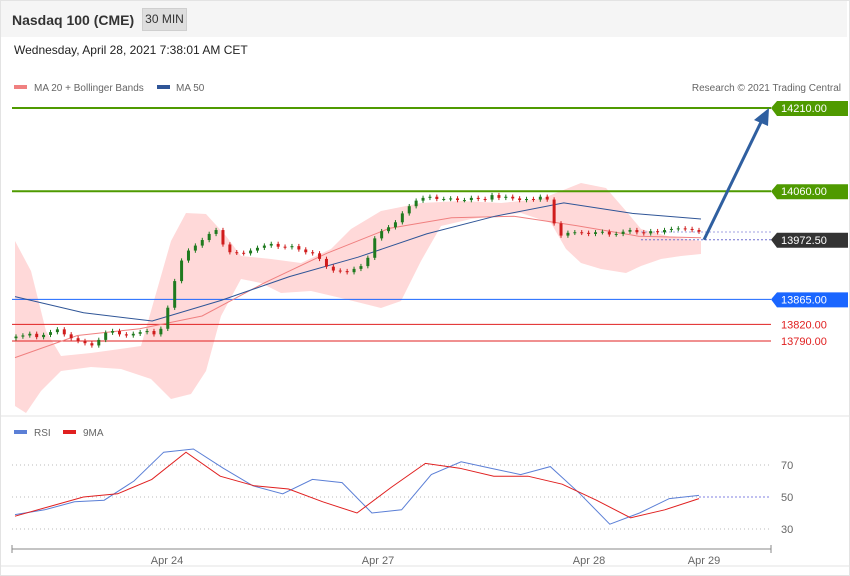 The image size is (850, 576). What do you see at coordinates (809, 108) in the screenshot?
I see `level-tag-14210.00` at bounding box center [809, 108].